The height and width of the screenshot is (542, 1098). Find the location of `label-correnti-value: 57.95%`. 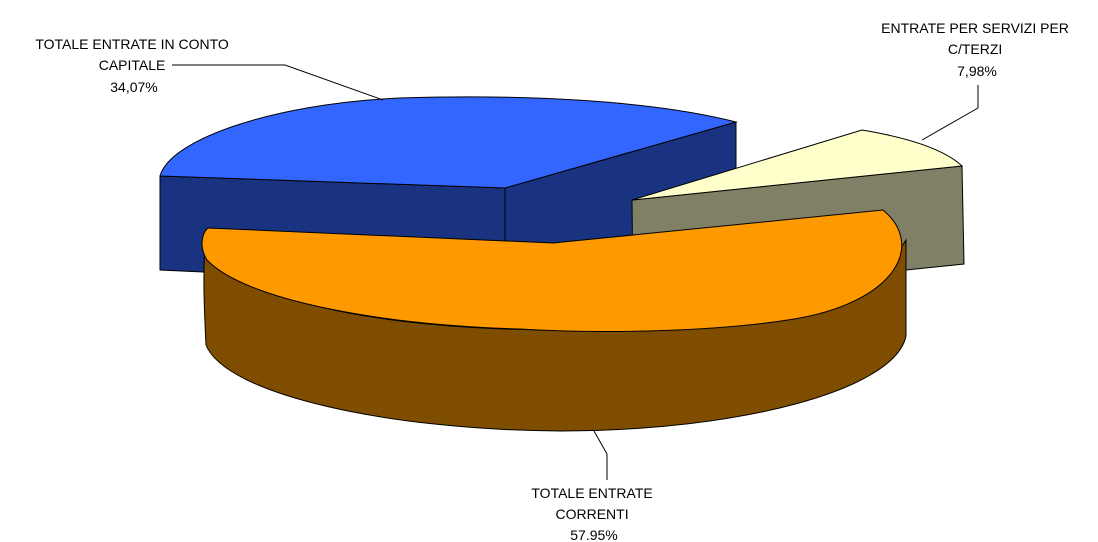

label-correnti-value: 57.95% is located at coordinates (593, 534).